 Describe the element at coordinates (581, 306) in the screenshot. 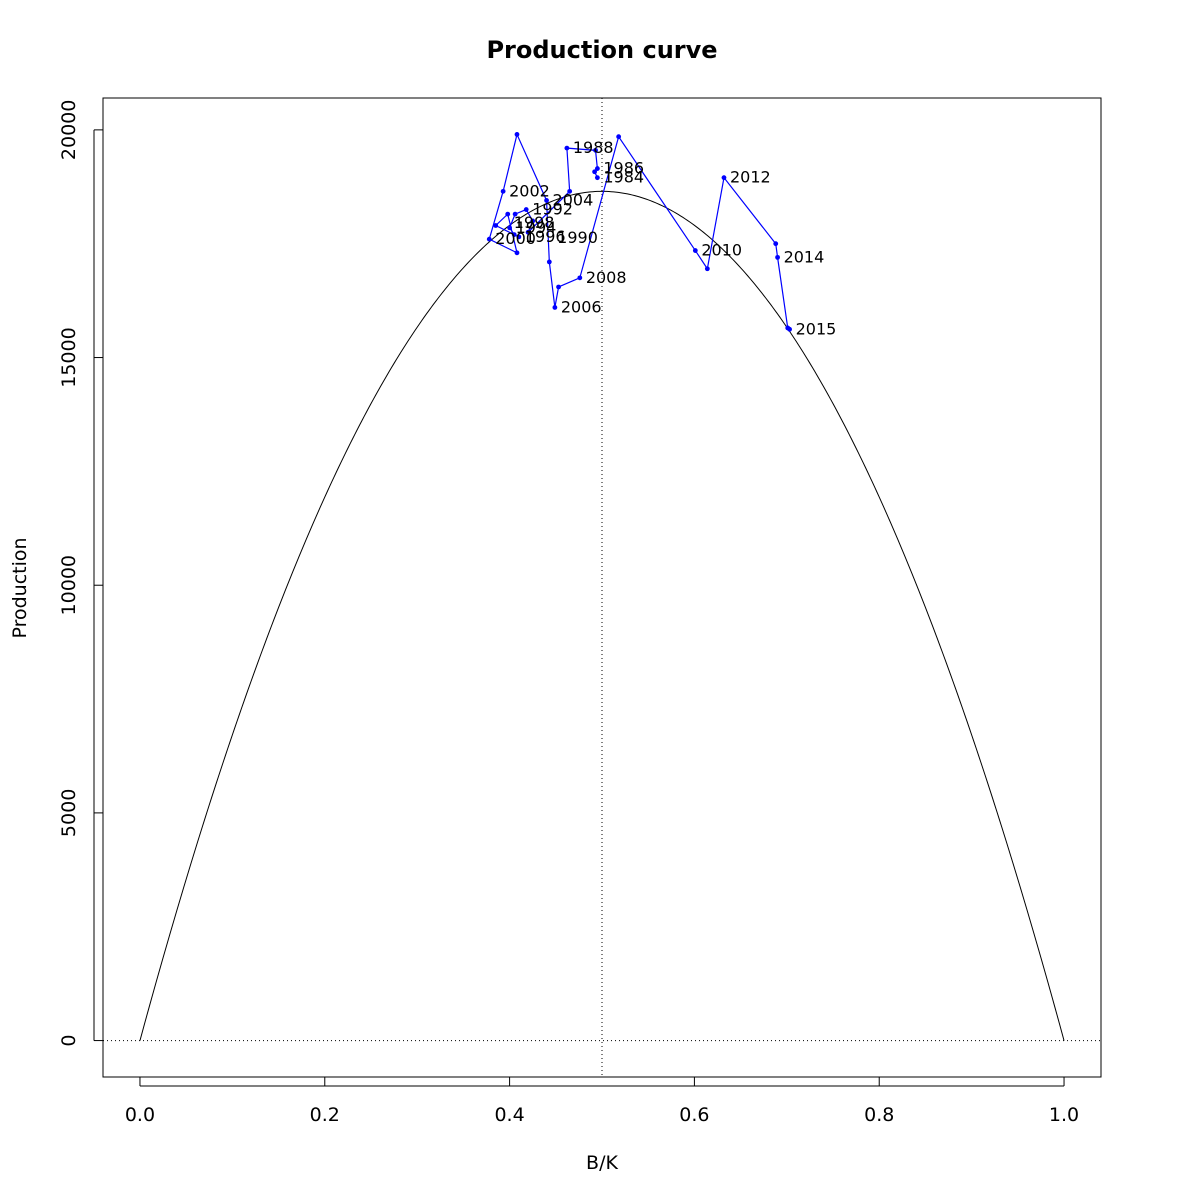

I see `year-label: 2006` at that location.